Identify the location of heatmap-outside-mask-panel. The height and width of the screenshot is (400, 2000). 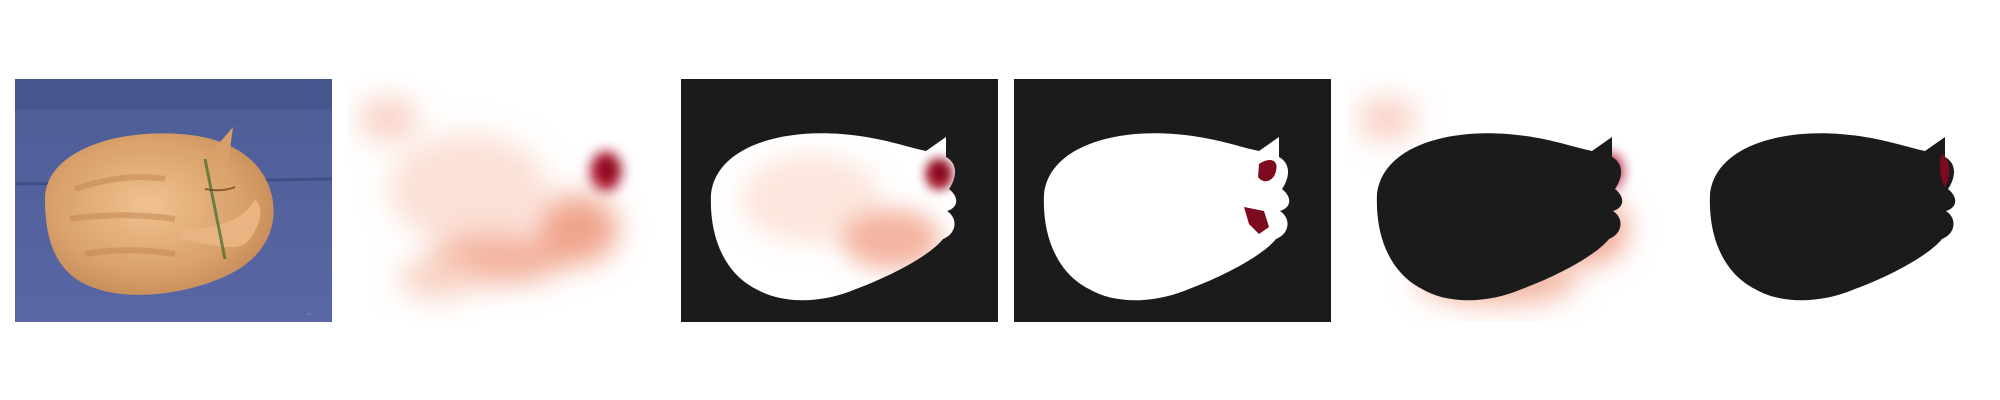
(1505, 200).